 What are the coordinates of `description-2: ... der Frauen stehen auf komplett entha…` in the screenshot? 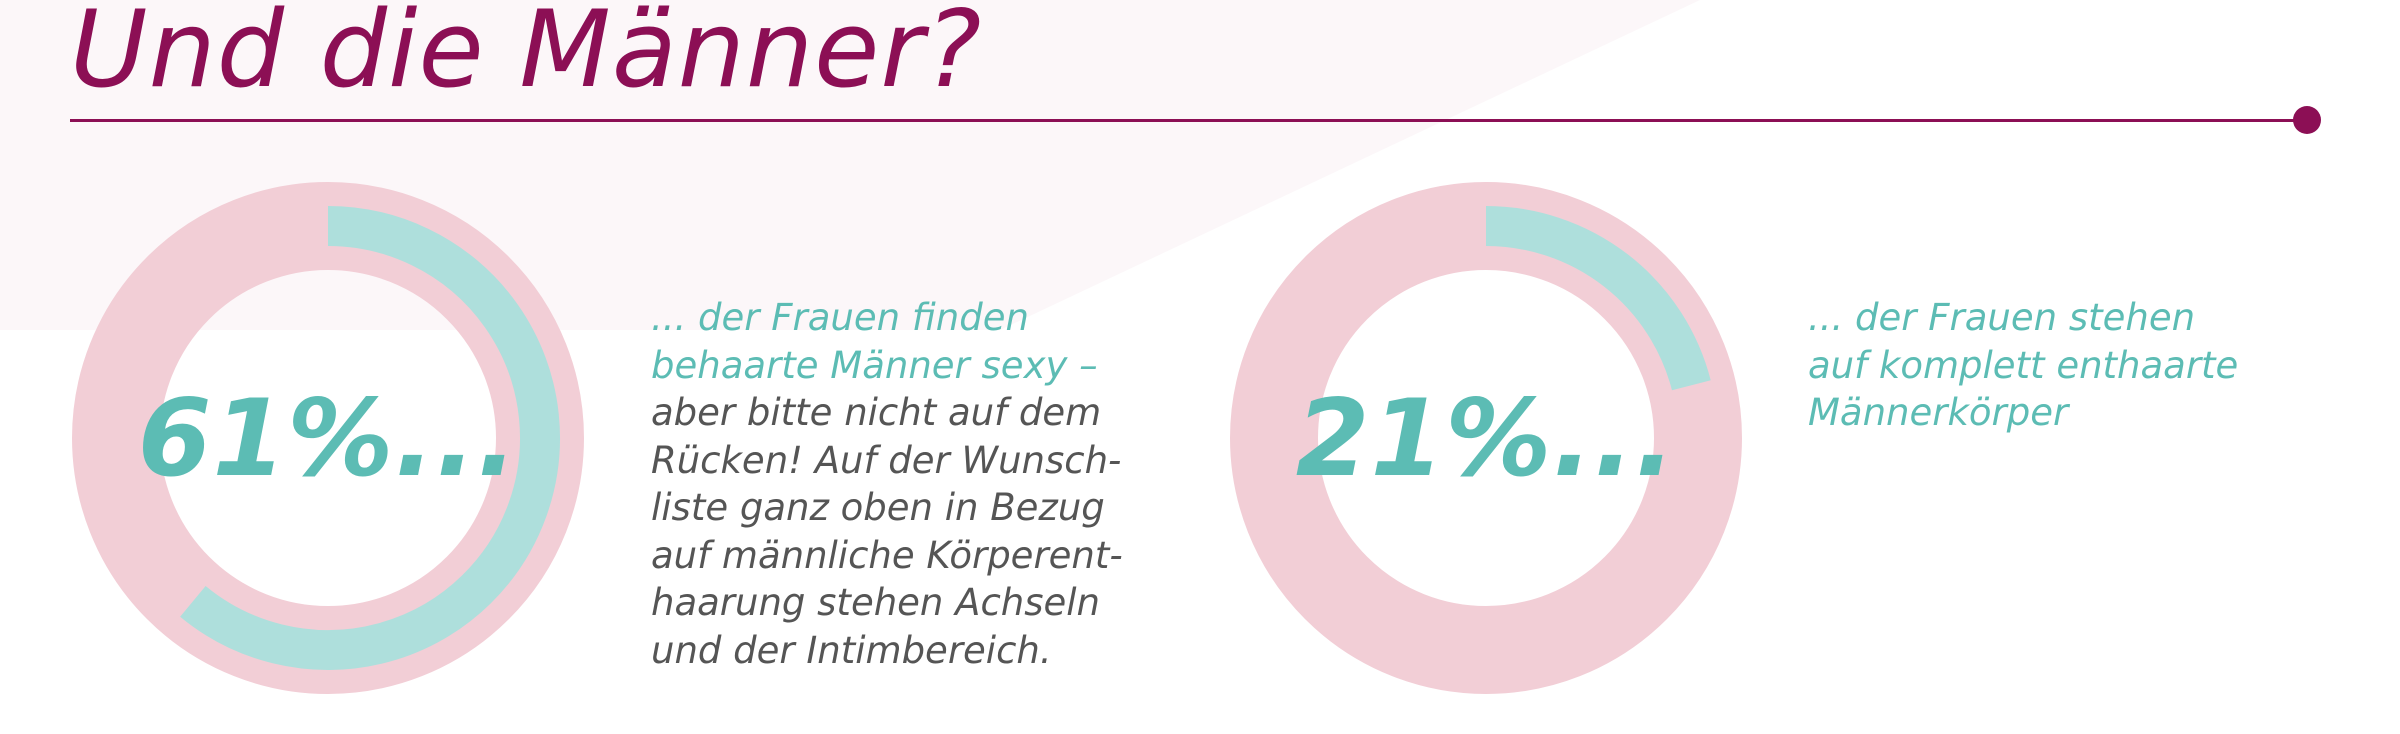 It's located at (2023, 365).